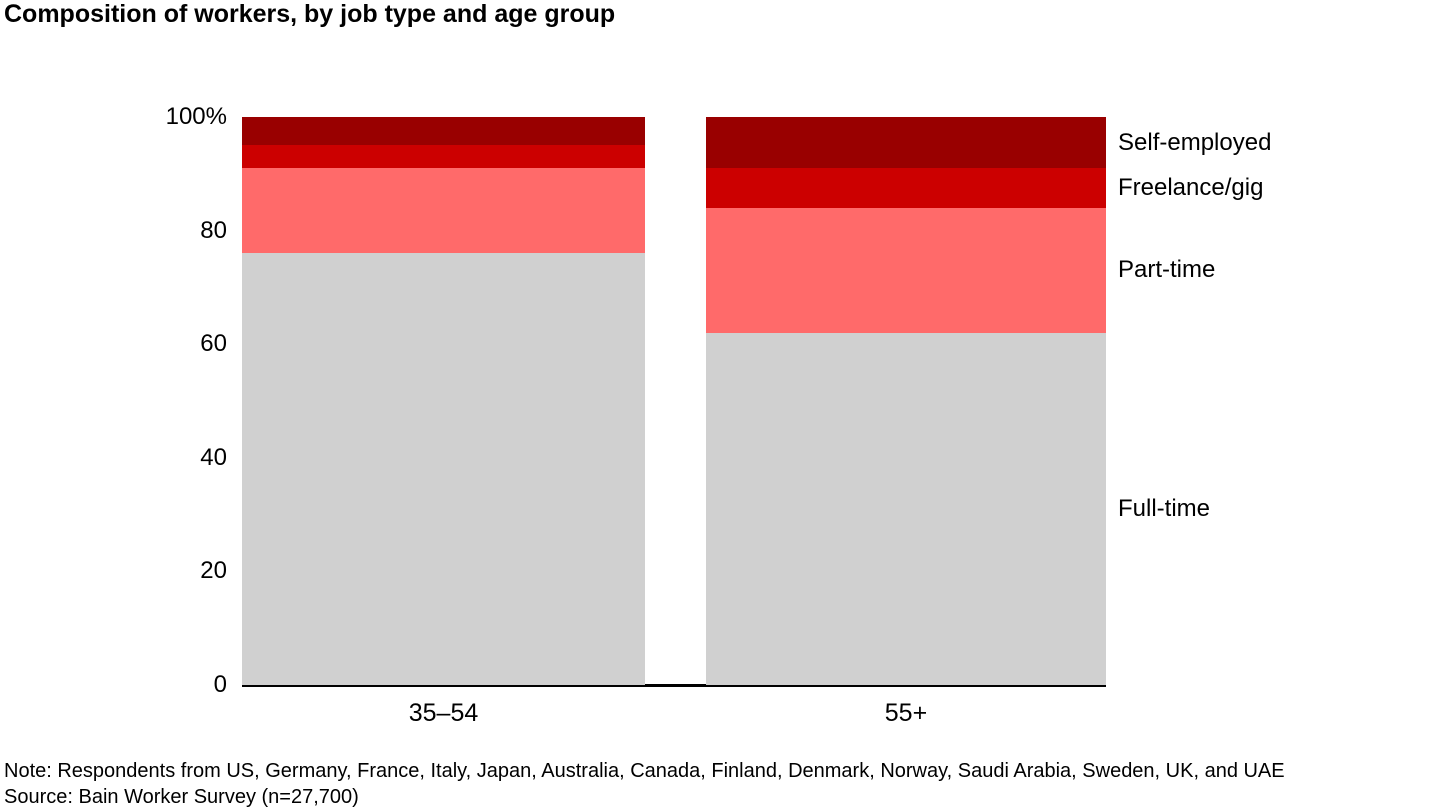 The image size is (1440, 810). Describe the element at coordinates (213, 344) in the screenshot. I see `y-tick-60: 60` at that location.